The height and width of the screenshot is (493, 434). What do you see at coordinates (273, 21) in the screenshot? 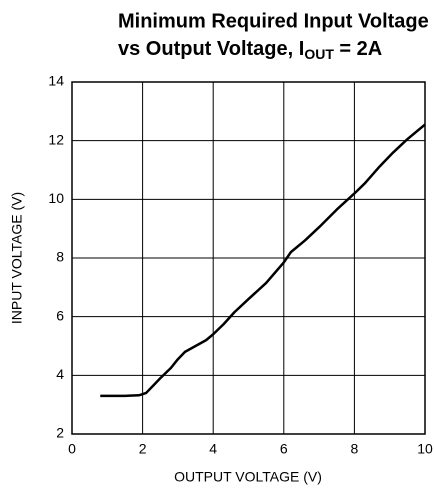
I see `chart-title: Minimum Required Input Voltage` at bounding box center [273, 21].